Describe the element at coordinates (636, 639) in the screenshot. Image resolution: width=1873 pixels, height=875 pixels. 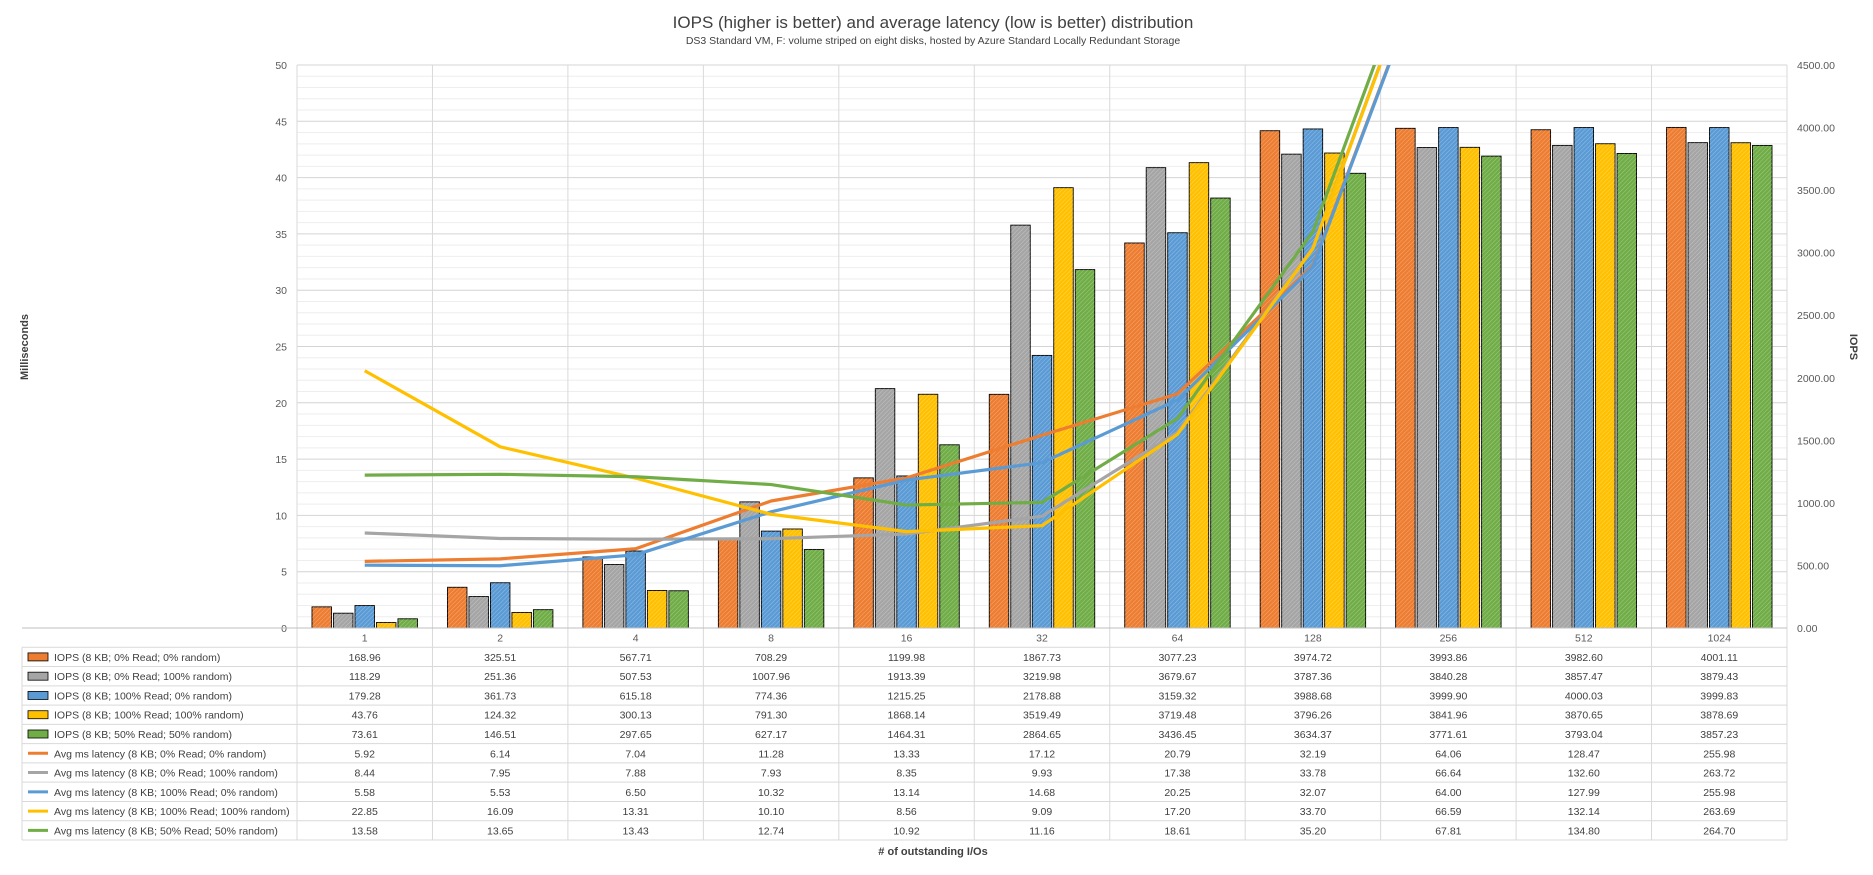
I see `x-tick-label: 4` at that location.